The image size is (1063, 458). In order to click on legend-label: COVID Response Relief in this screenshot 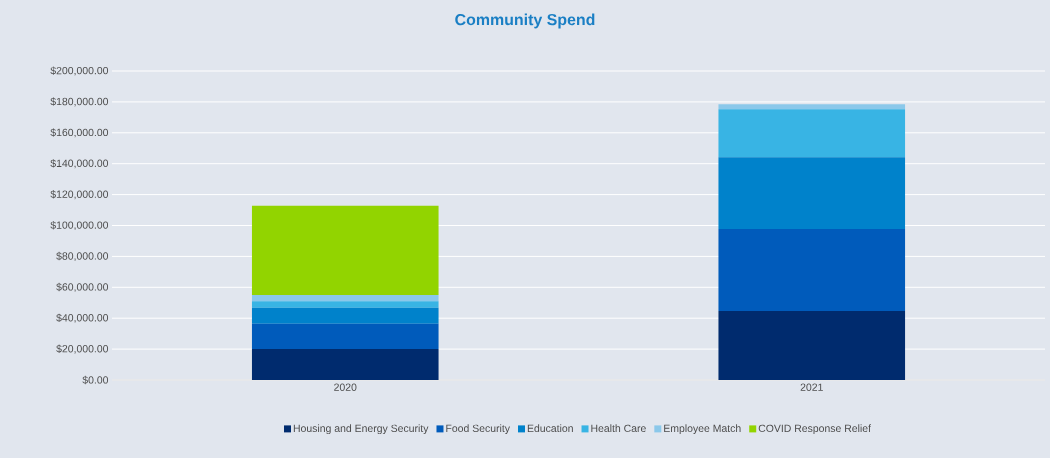, I will do `click(814, 429)`.